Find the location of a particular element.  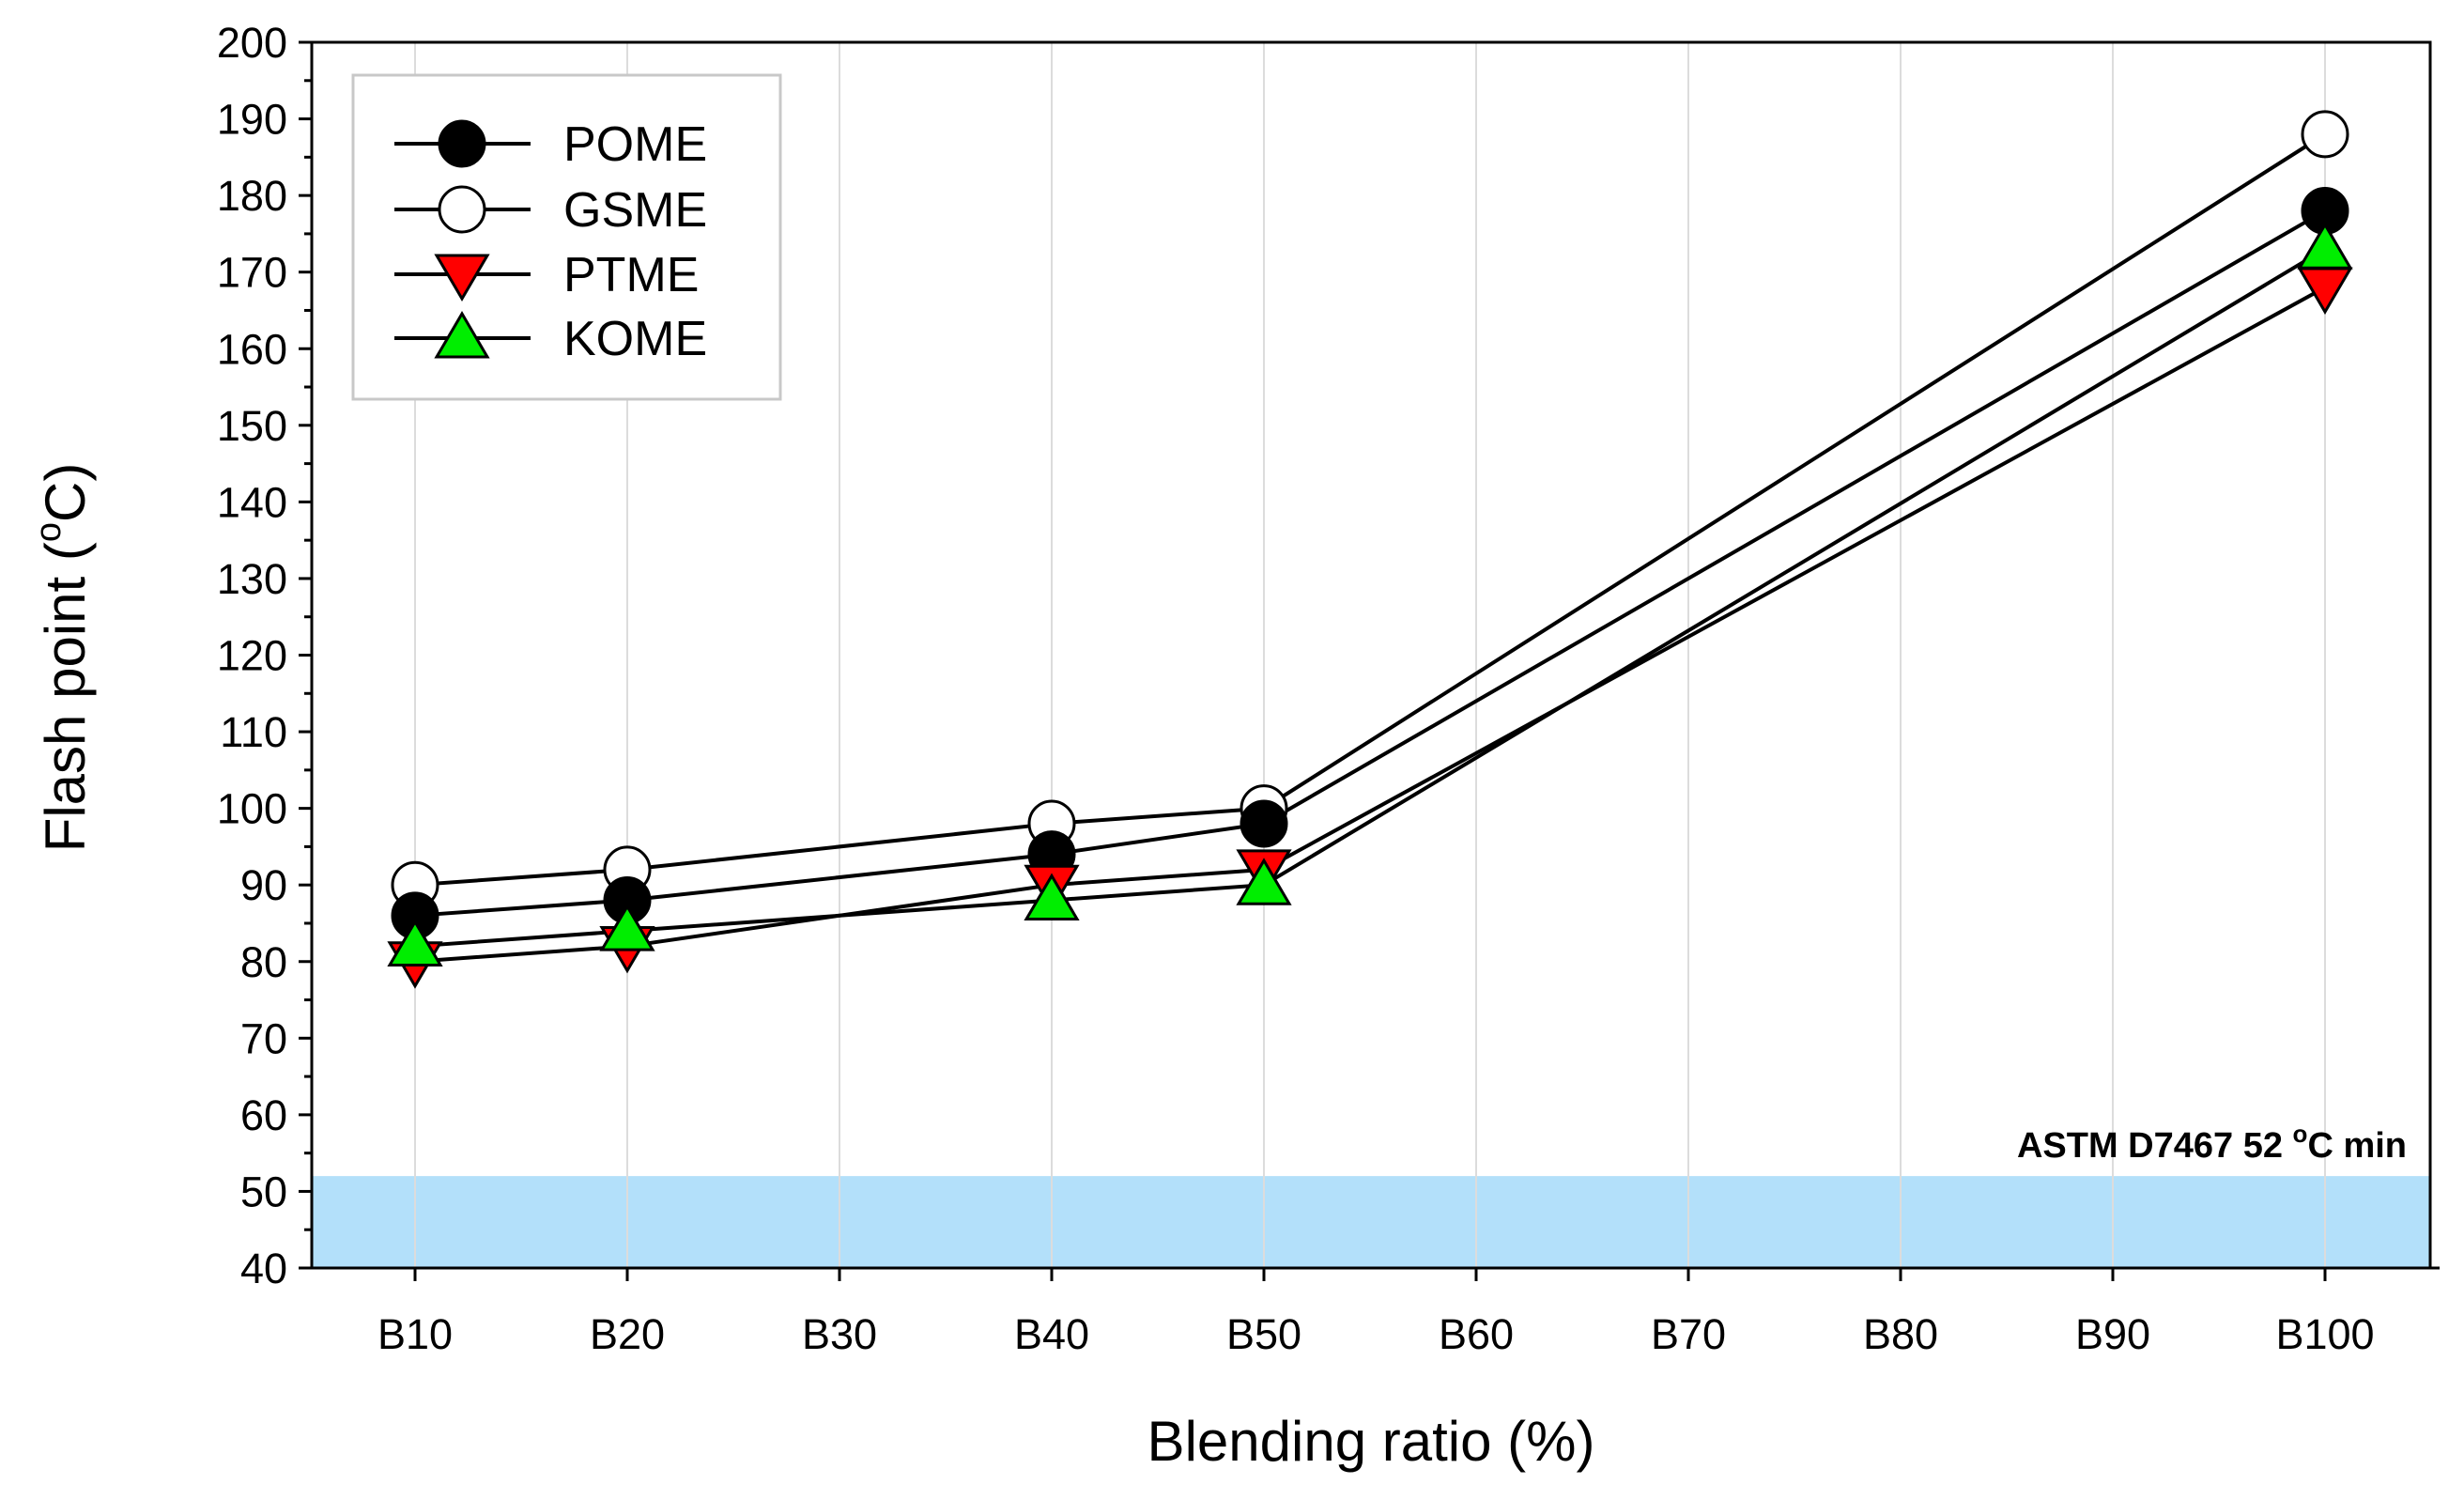

y-tick-label-50: 50 is located at coordinates (263, 1191).